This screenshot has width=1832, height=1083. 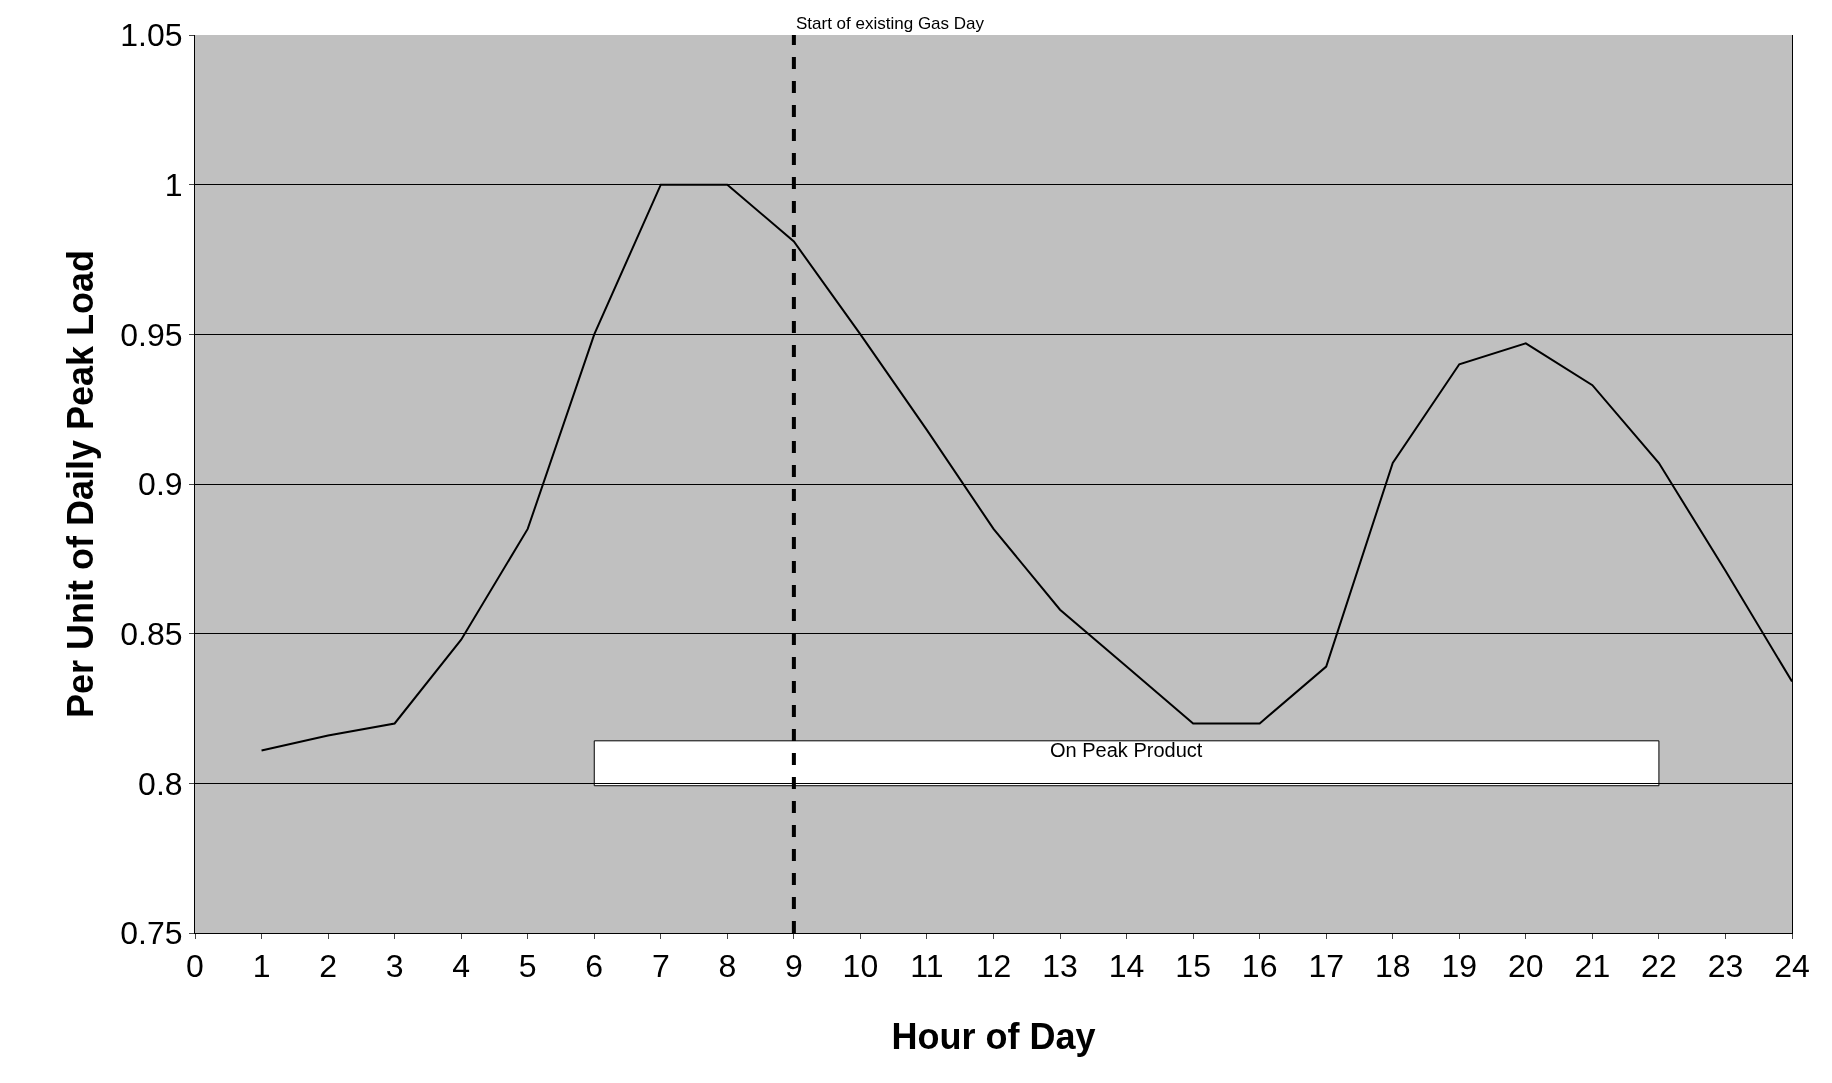 What do you see at coordinates (993, 1037) in the screenshot?
I see `x-axis-title: Hour of Day` at bounding box center [993, 1037].